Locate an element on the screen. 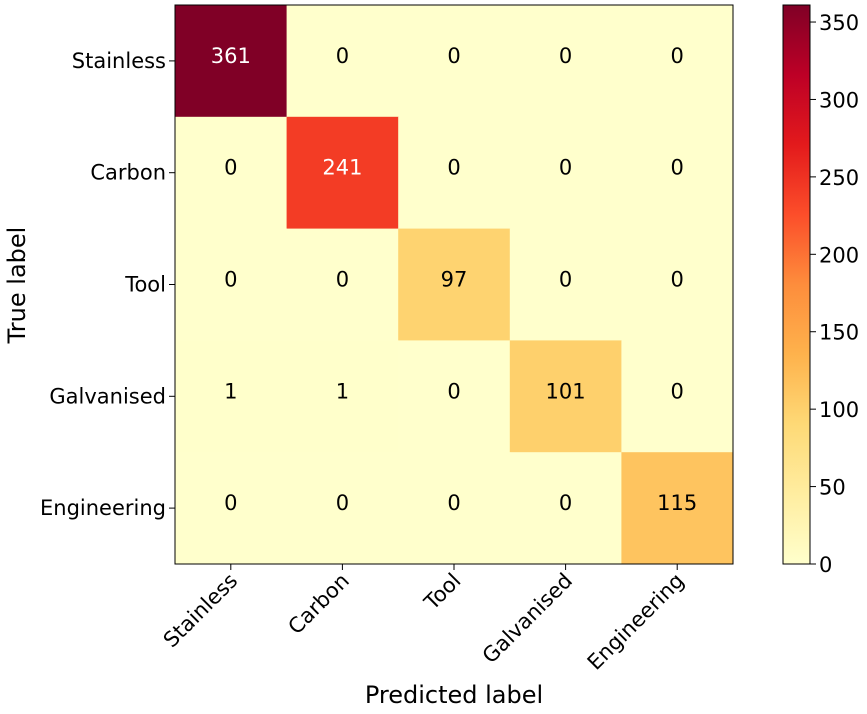  colorbar-tick-label: 0 is located at coordinates (825, 565).